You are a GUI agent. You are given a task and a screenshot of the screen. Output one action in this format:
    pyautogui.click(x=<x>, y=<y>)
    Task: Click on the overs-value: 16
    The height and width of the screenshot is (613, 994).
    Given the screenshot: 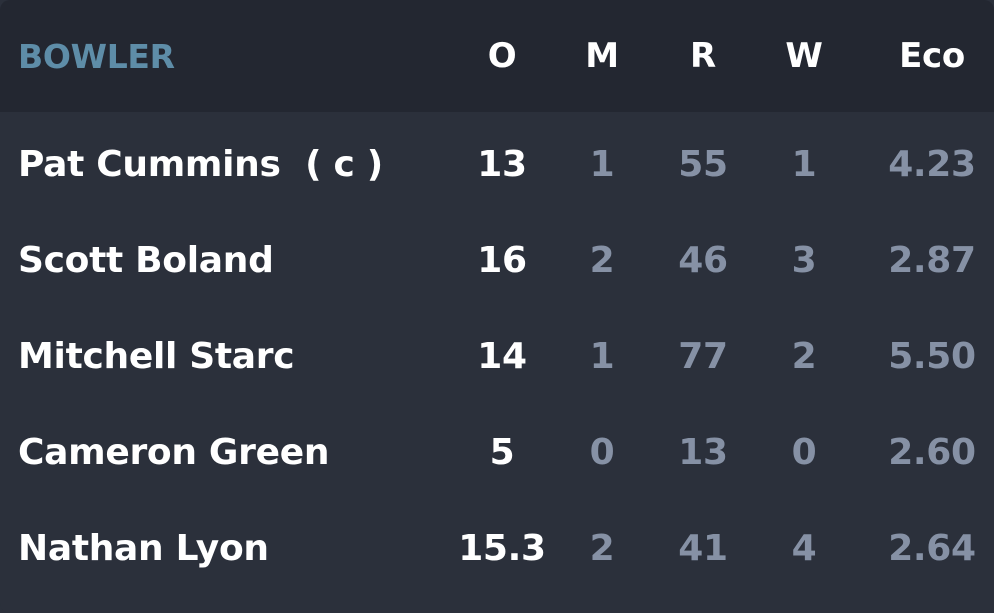 What is the action you would take?
    pyautogui.click(x=502, y=260)
    